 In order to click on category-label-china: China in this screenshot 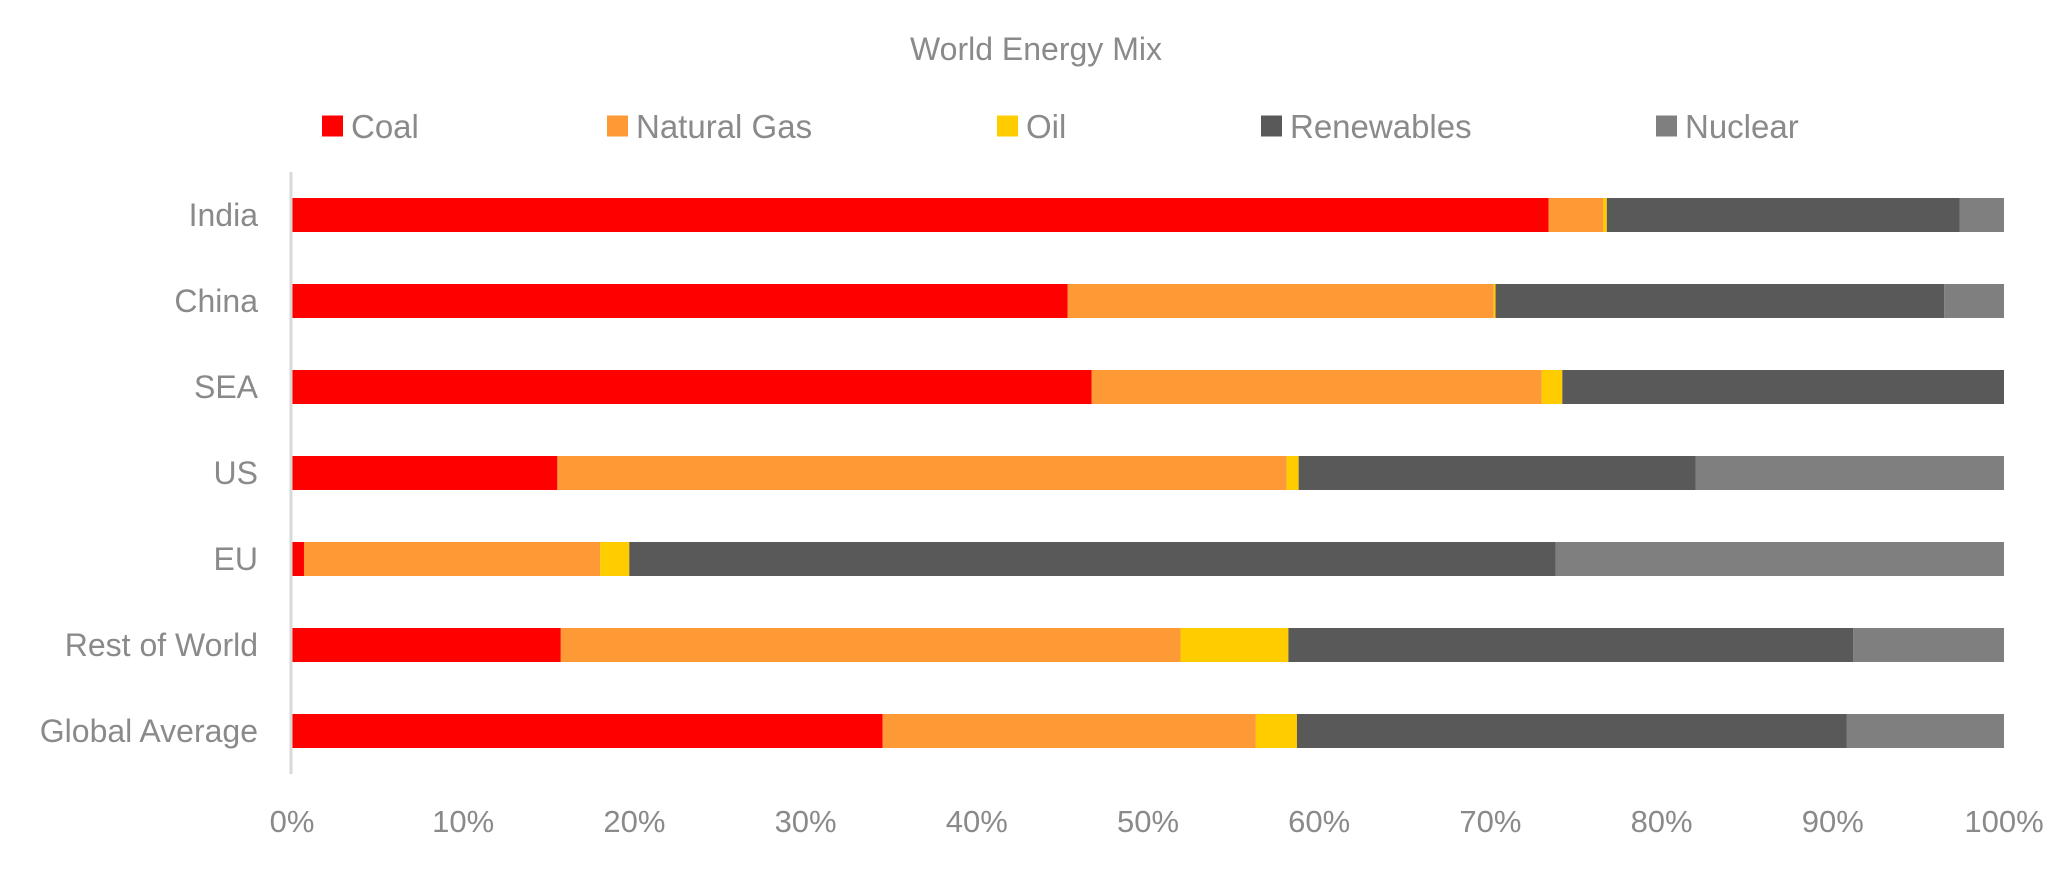, I will do `click(216, 301)`.